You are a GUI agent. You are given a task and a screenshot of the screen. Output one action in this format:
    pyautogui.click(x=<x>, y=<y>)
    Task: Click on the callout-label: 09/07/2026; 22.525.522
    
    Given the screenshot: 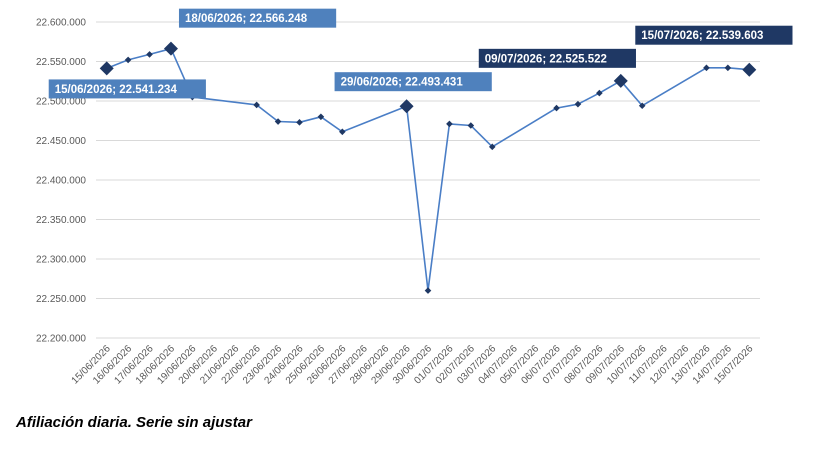 What is the action you would take?
    pyautogui.click(x=546, y=59)
    